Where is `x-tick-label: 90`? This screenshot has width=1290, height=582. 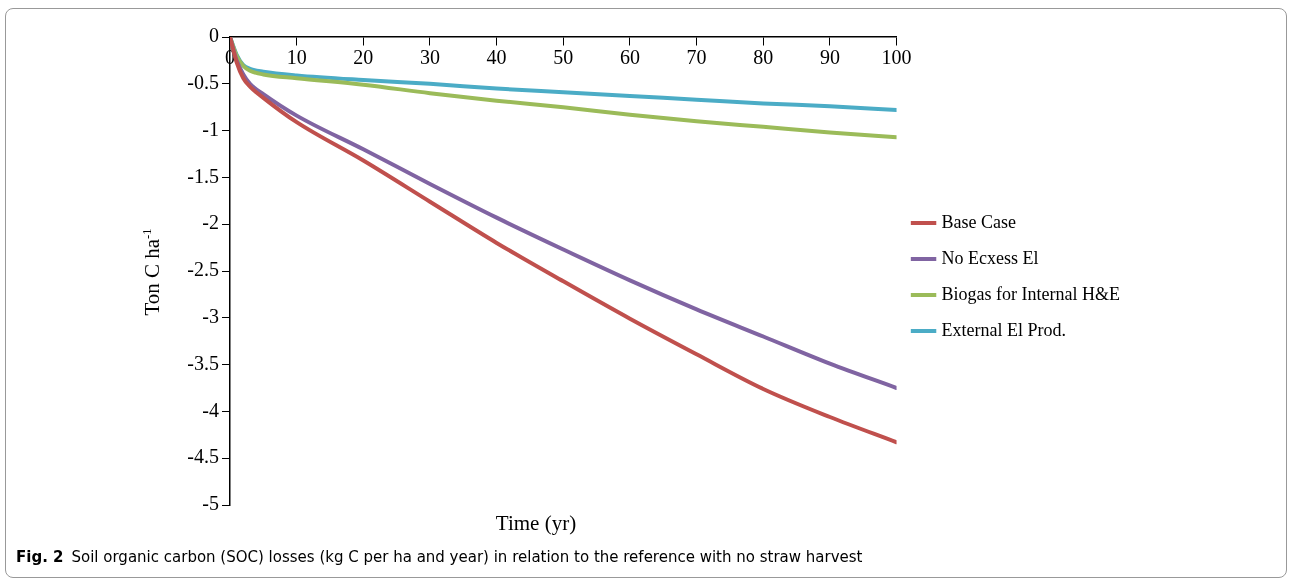
x-tick-label: 90 is located at coordinates (829, 57).